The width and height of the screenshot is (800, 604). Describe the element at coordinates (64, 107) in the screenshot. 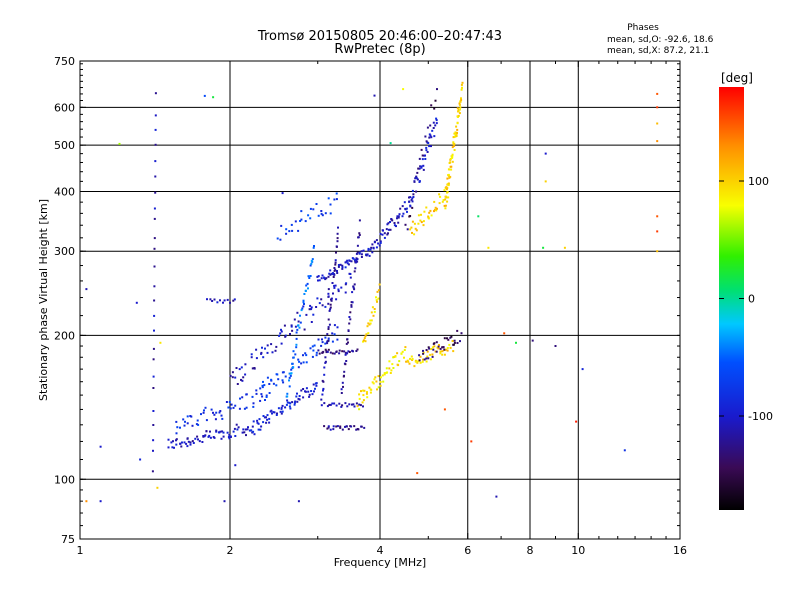

I see `y-tick-label: 600` at that location.